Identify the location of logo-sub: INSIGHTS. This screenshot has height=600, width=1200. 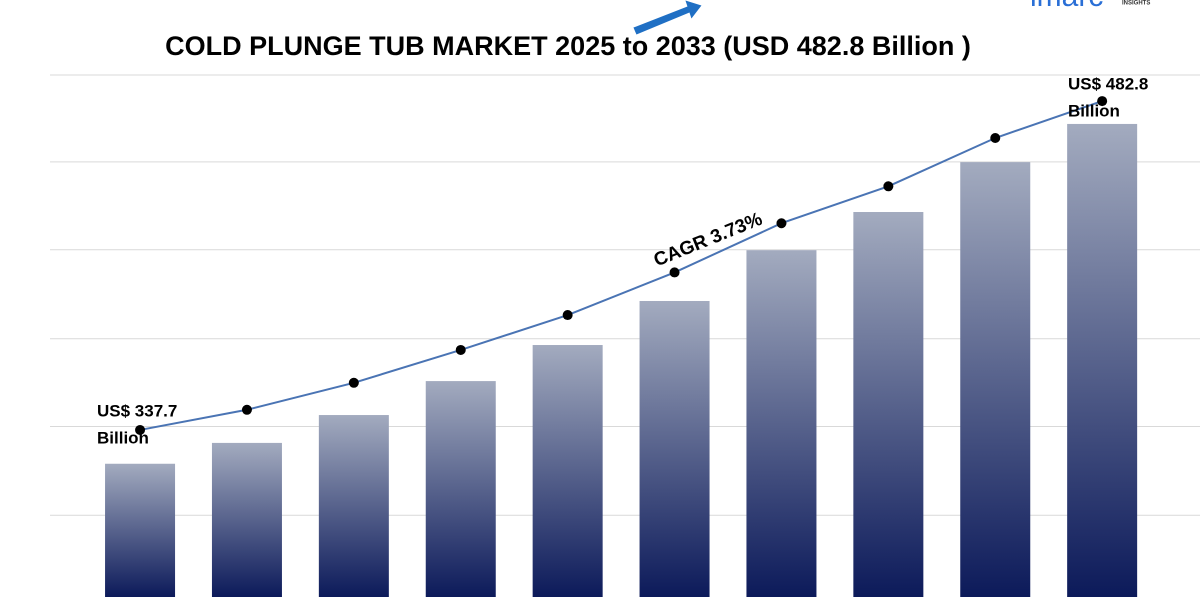
(1136, 4).